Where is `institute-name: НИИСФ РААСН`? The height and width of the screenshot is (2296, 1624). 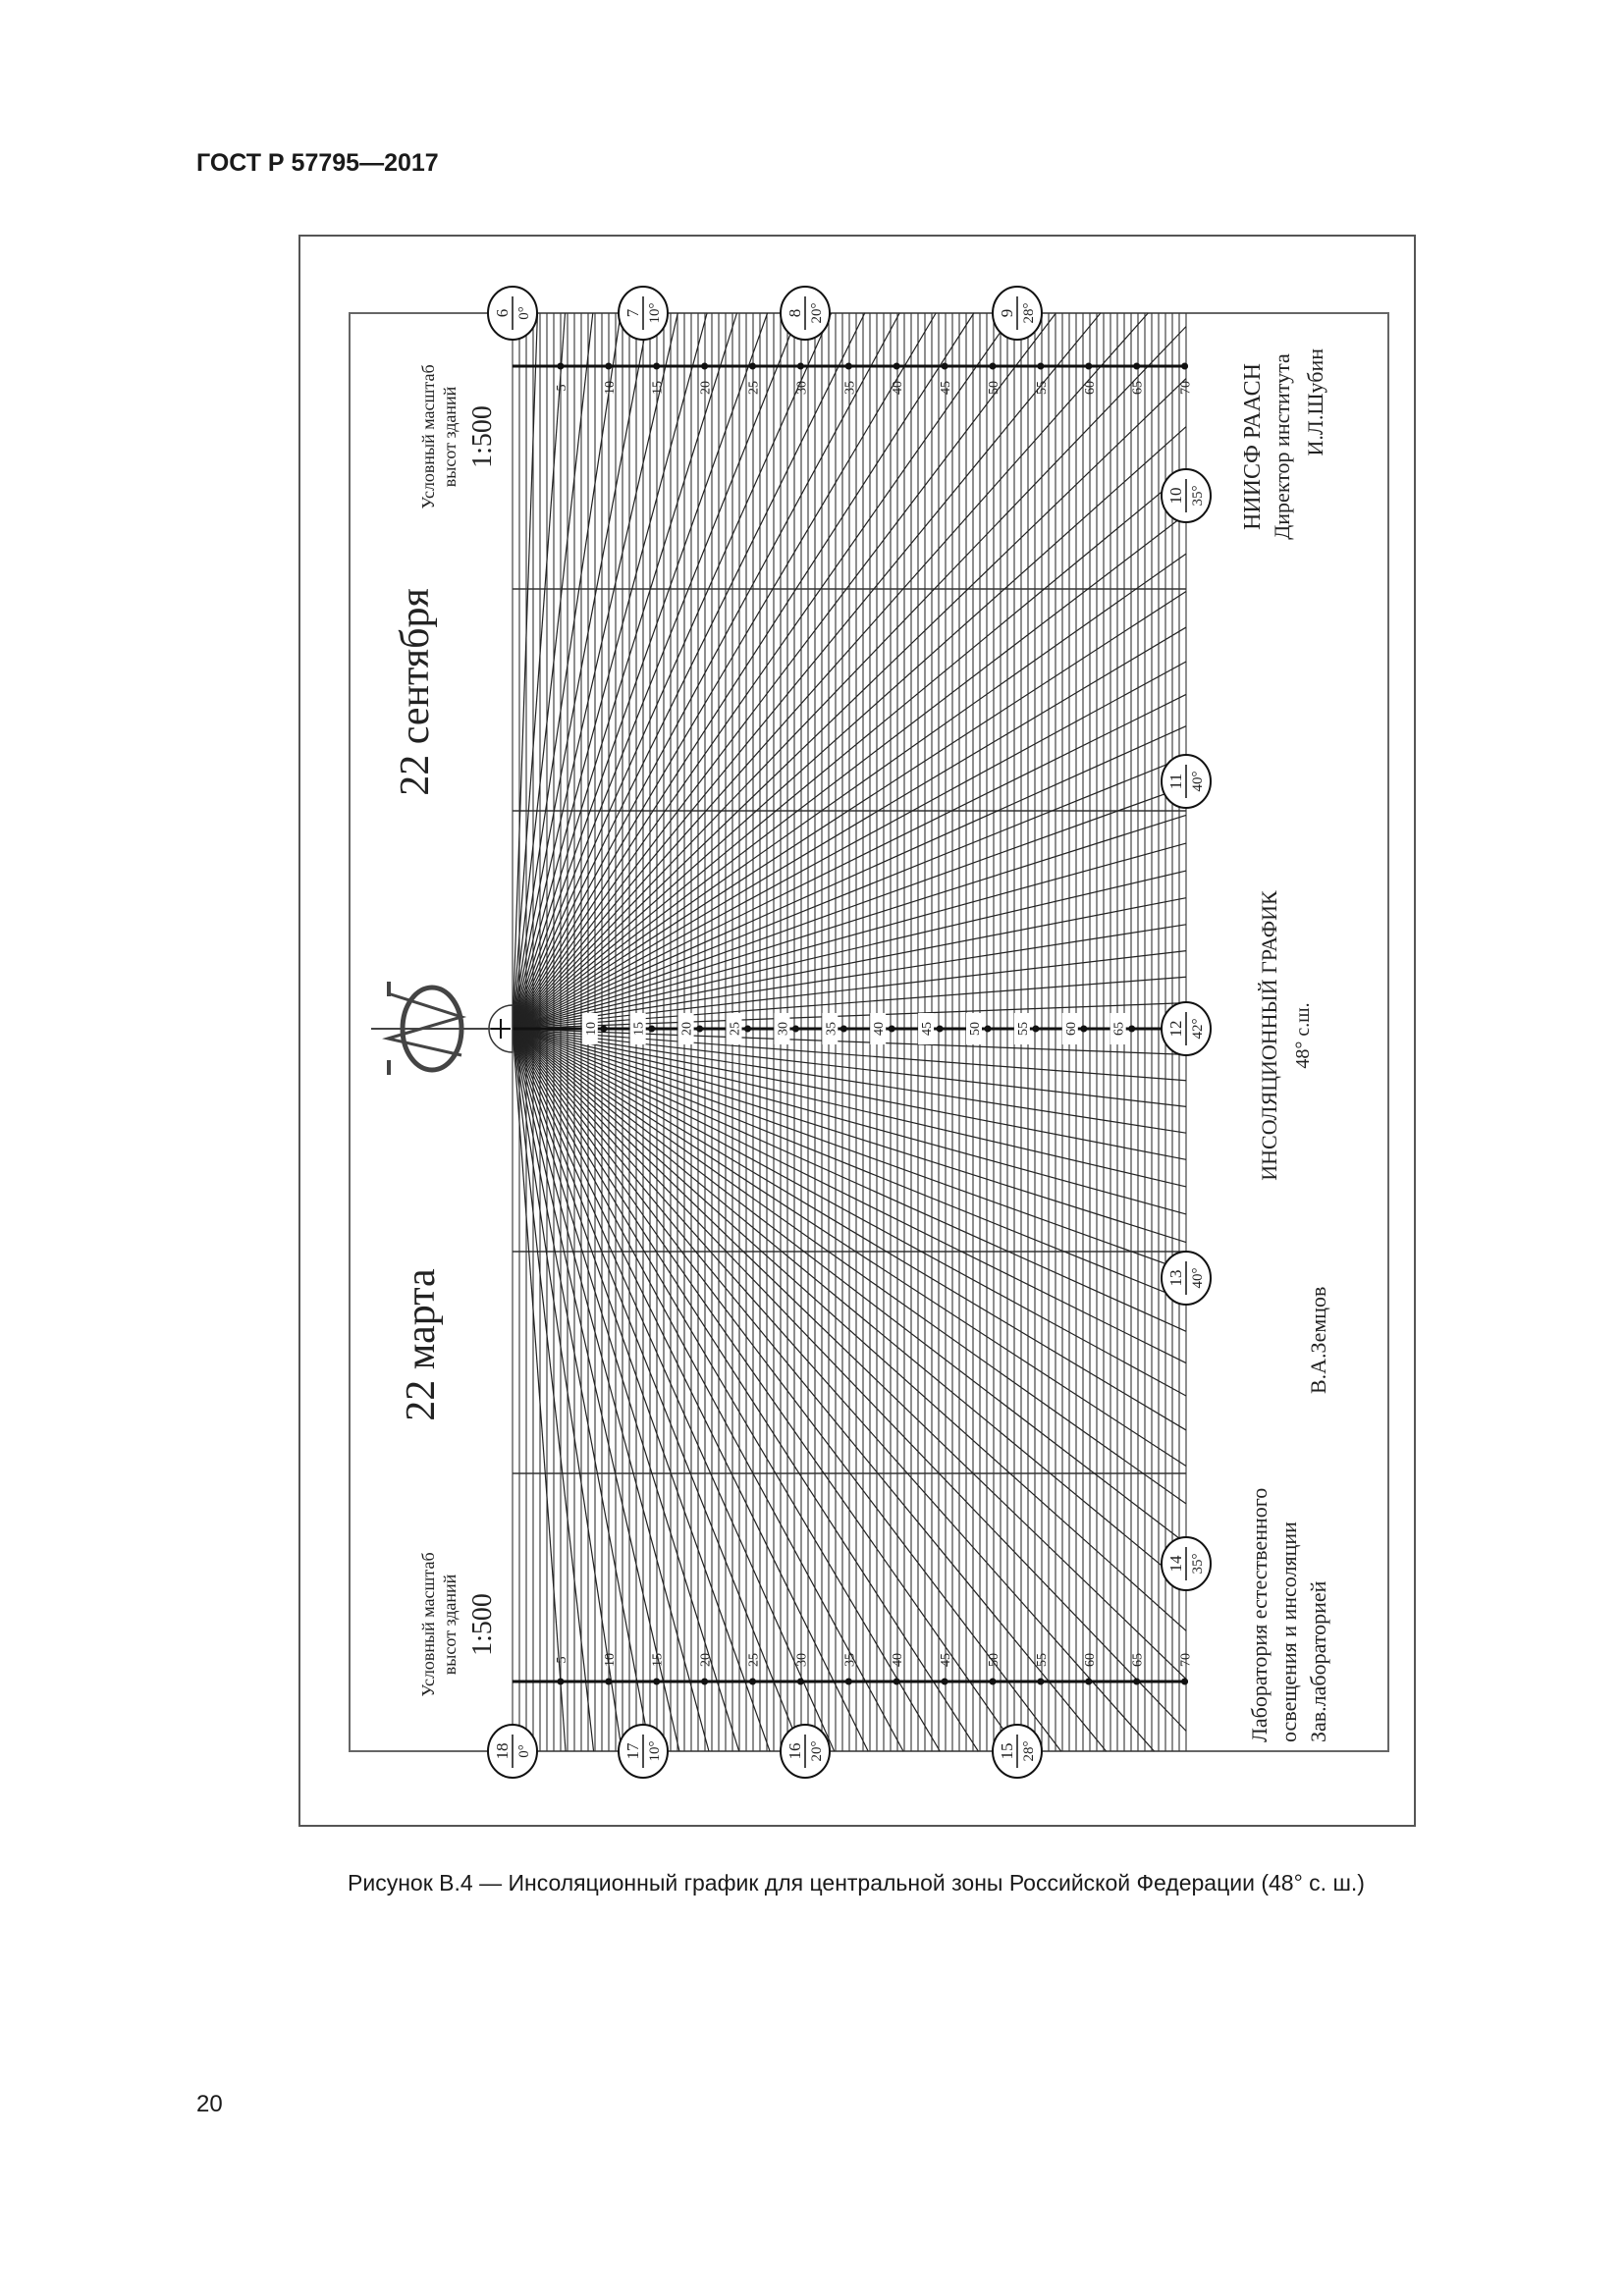 institute-name: НИИСФ РААСН is located at coordinates (1253, 446).